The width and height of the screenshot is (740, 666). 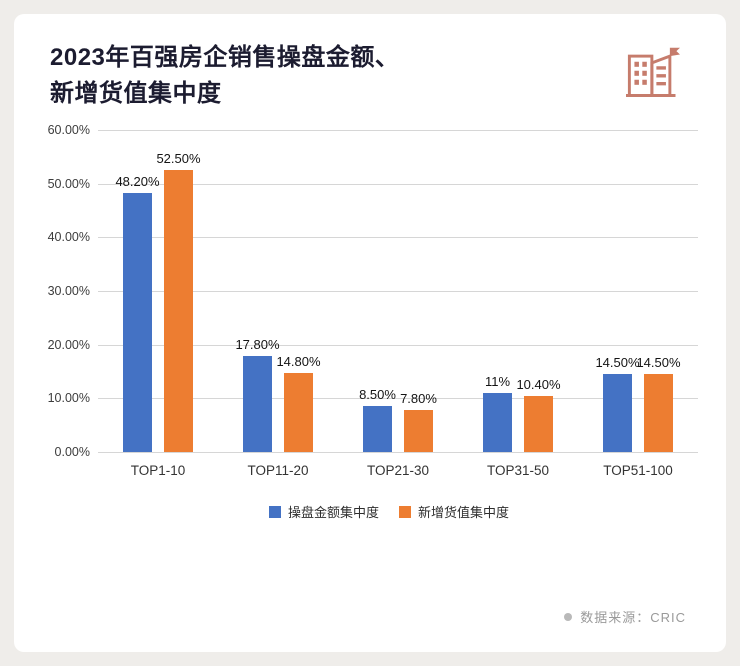 What do you see at coordinates (68, 398) in the screenshot?
I see `y-axis-tick-label: 10.00%` at bounding box center [68, 398].